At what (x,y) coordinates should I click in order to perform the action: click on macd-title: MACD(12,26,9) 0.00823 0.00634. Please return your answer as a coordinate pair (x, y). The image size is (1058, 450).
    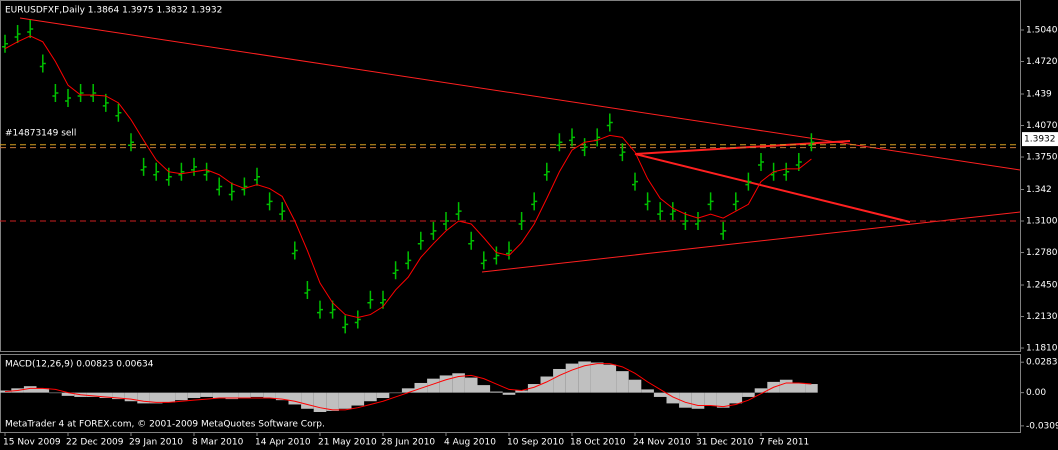
    Looking at the image, I should click on (79, 365).